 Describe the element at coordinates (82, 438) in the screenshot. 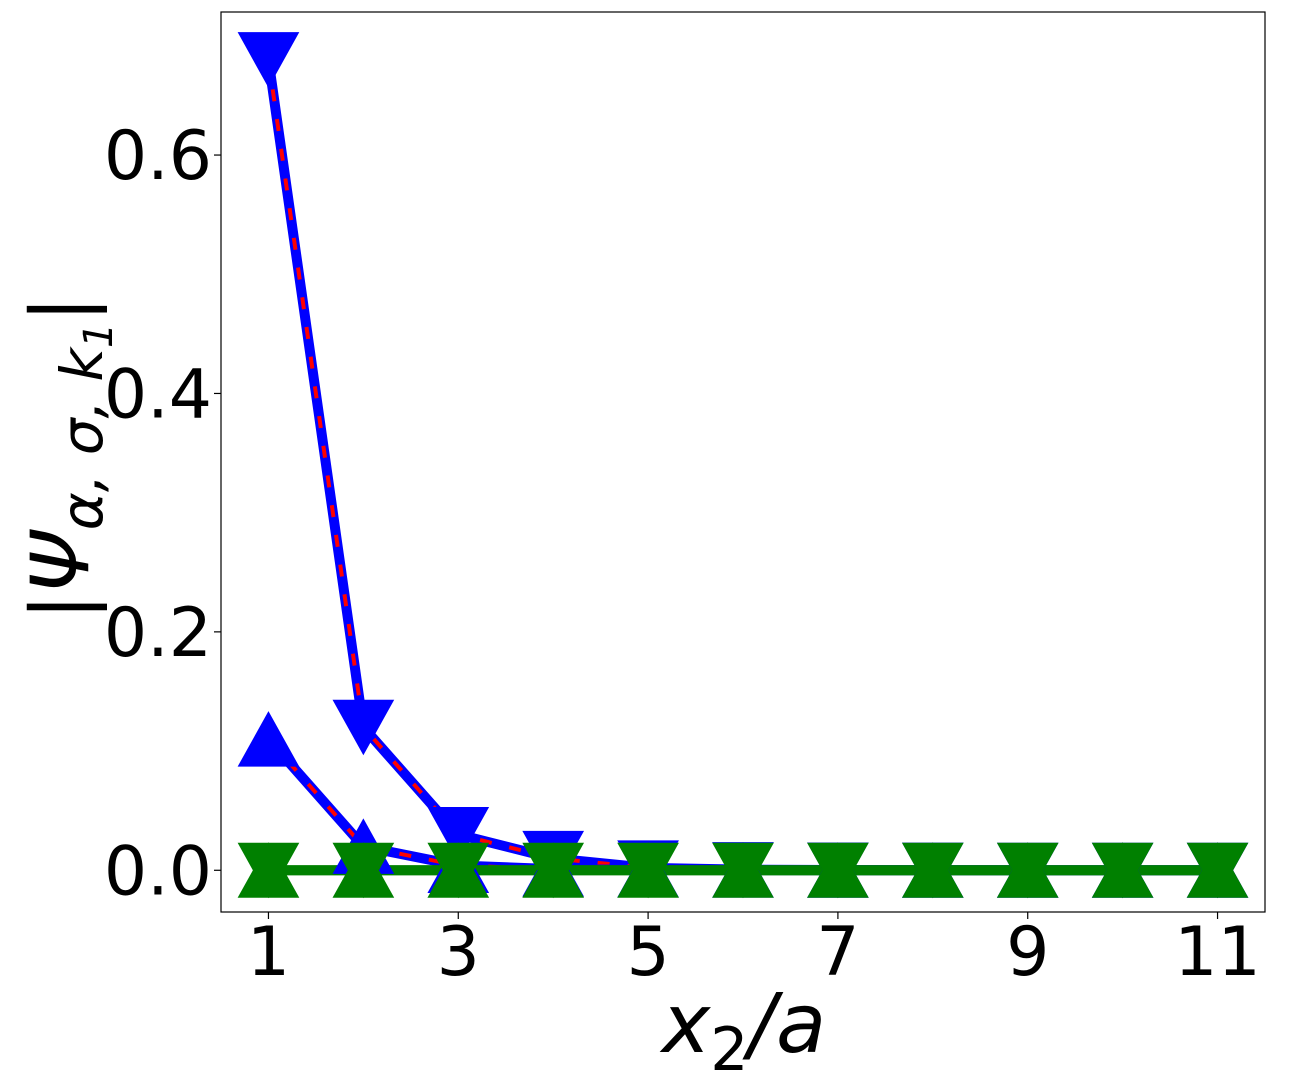

I see `y-axis-label-sub: α, σ, k` at that location.